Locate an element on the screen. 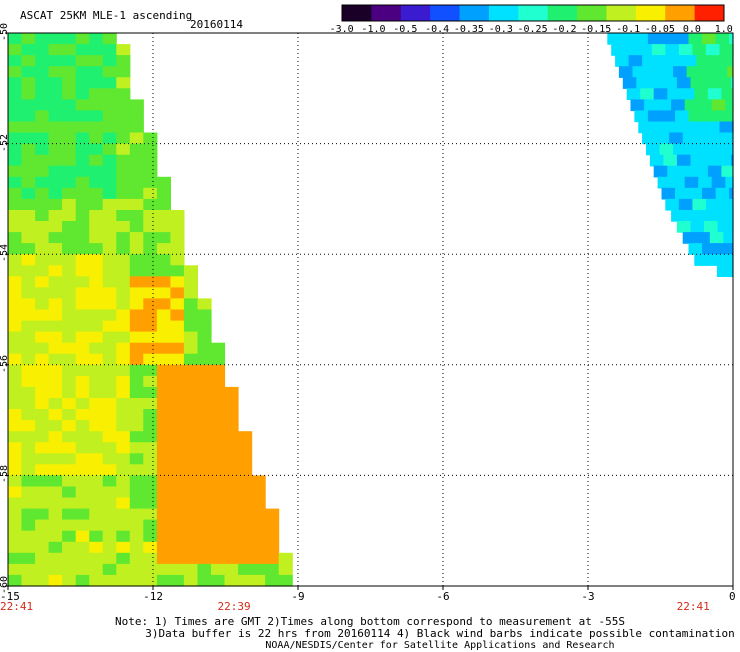 The image size is (740, 652). x-tick-label: -6 is located at coordinates (443, 596).